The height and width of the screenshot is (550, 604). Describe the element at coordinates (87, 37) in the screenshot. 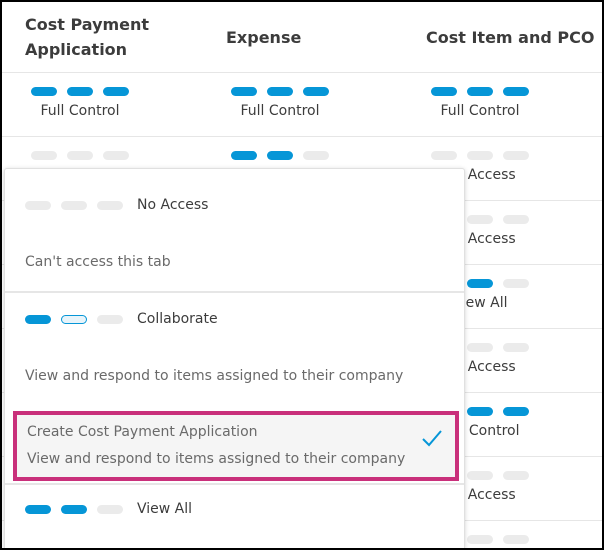

I see `column-header: Cost Payment Application` at that location.